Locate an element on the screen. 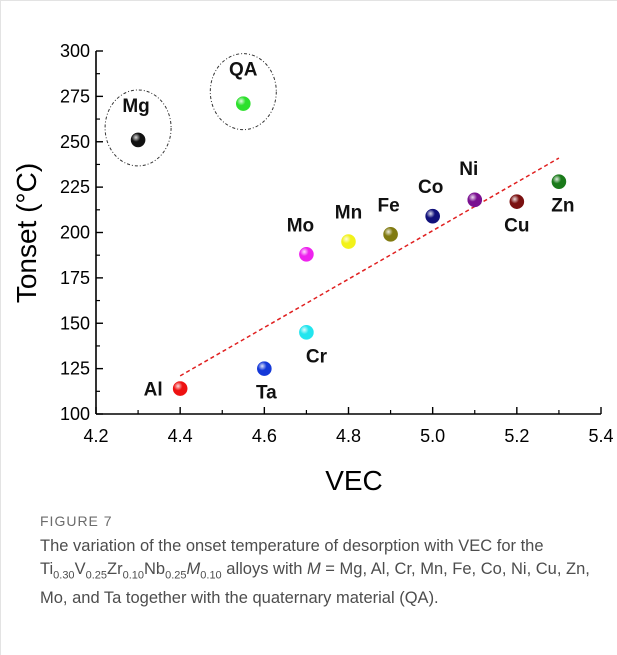 This screenshot has height=655, width=617. x-tick-label: 4.6 is located at coordinates (264, 436).